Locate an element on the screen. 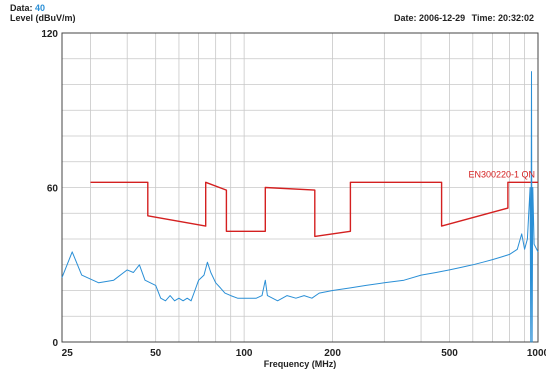 This screenshot has height=369, width=546. limit-line is located at coordinates (314, 209).